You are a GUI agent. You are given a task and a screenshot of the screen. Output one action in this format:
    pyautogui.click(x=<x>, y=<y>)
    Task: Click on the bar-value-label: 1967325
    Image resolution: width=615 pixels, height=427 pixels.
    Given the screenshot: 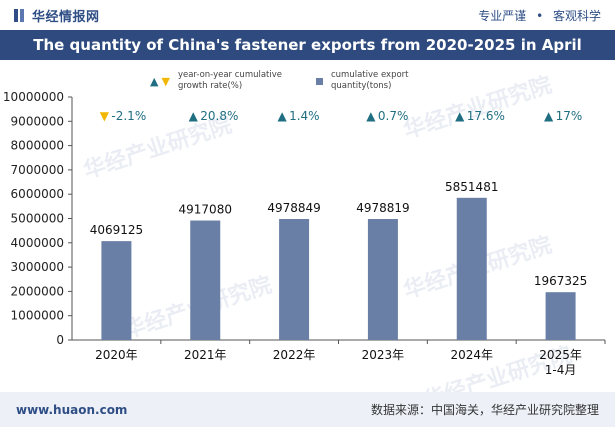 What is the action you would take?
    pyautogui.click(x=560, y=281)
    